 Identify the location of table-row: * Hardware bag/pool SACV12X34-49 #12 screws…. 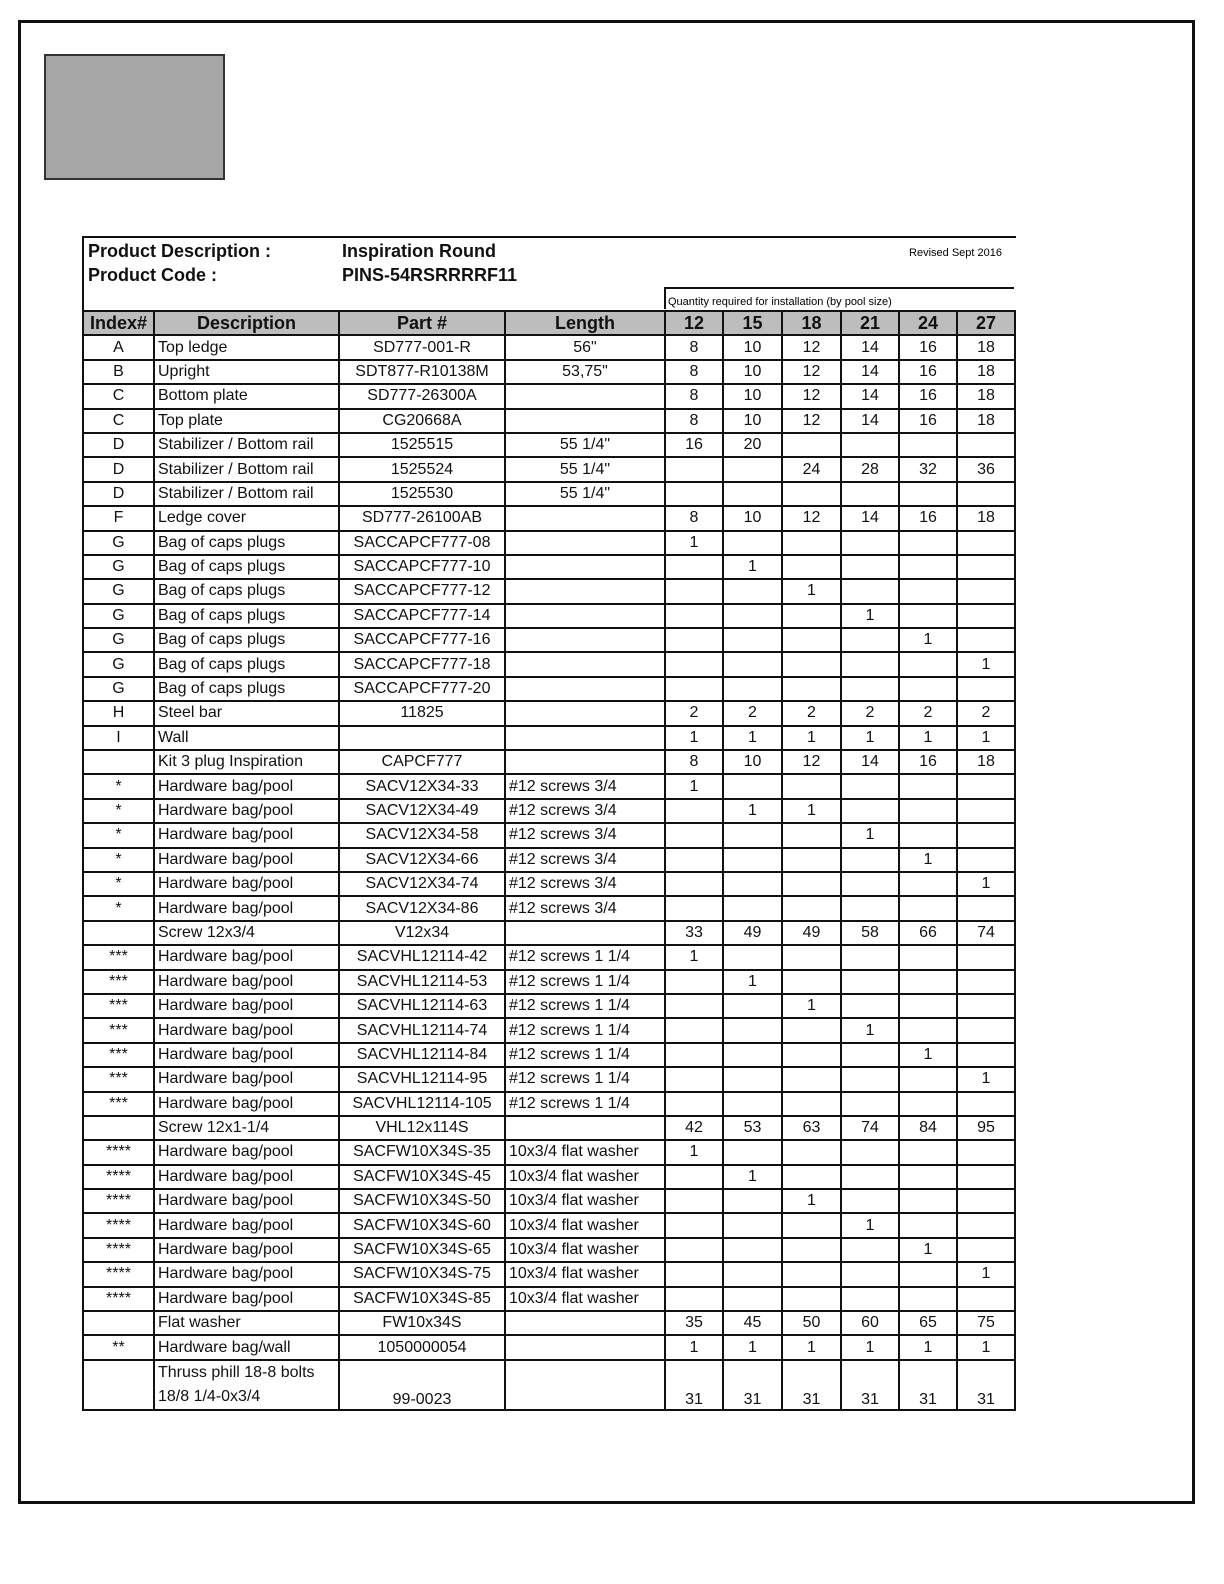
(549, 811).